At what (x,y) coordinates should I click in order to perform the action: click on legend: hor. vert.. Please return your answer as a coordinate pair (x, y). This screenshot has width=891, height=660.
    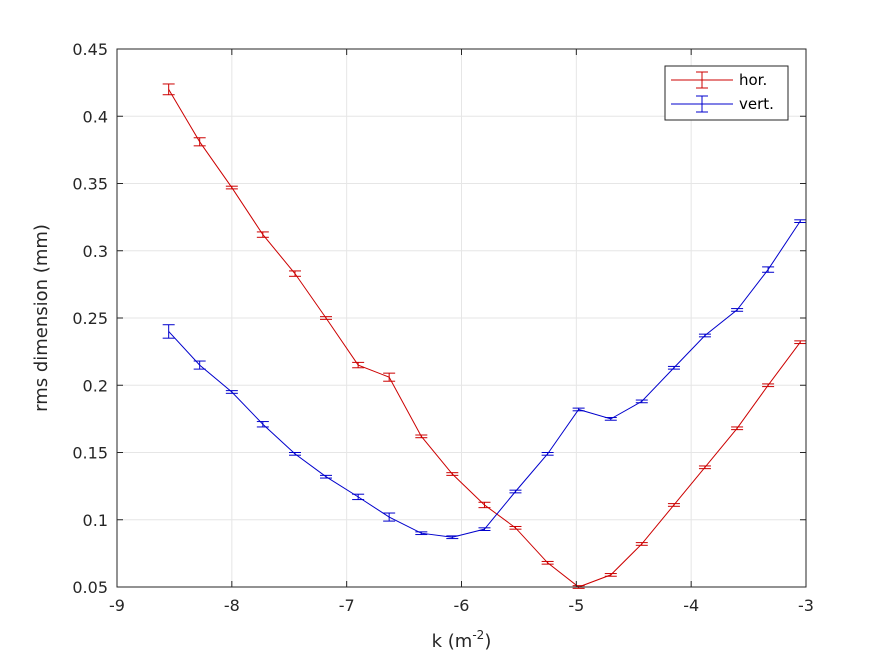
    Looking at the image, I should click on (726, 93).